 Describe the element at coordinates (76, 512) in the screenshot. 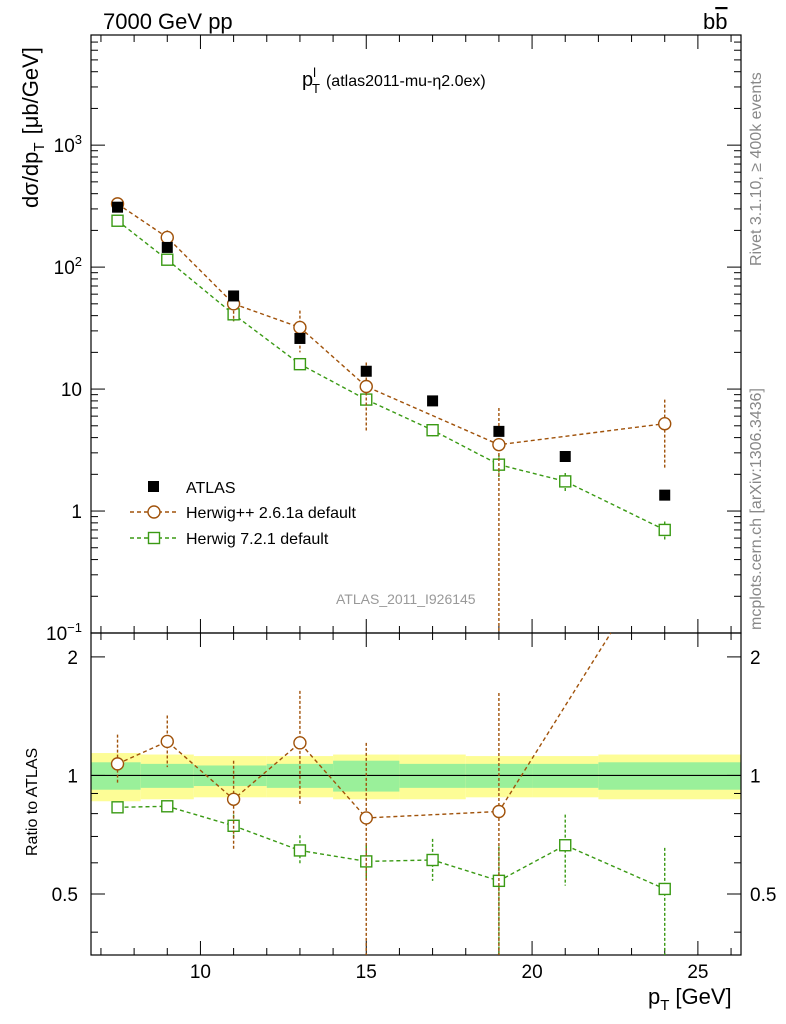

I see `y-tick-label: 1` at that location.